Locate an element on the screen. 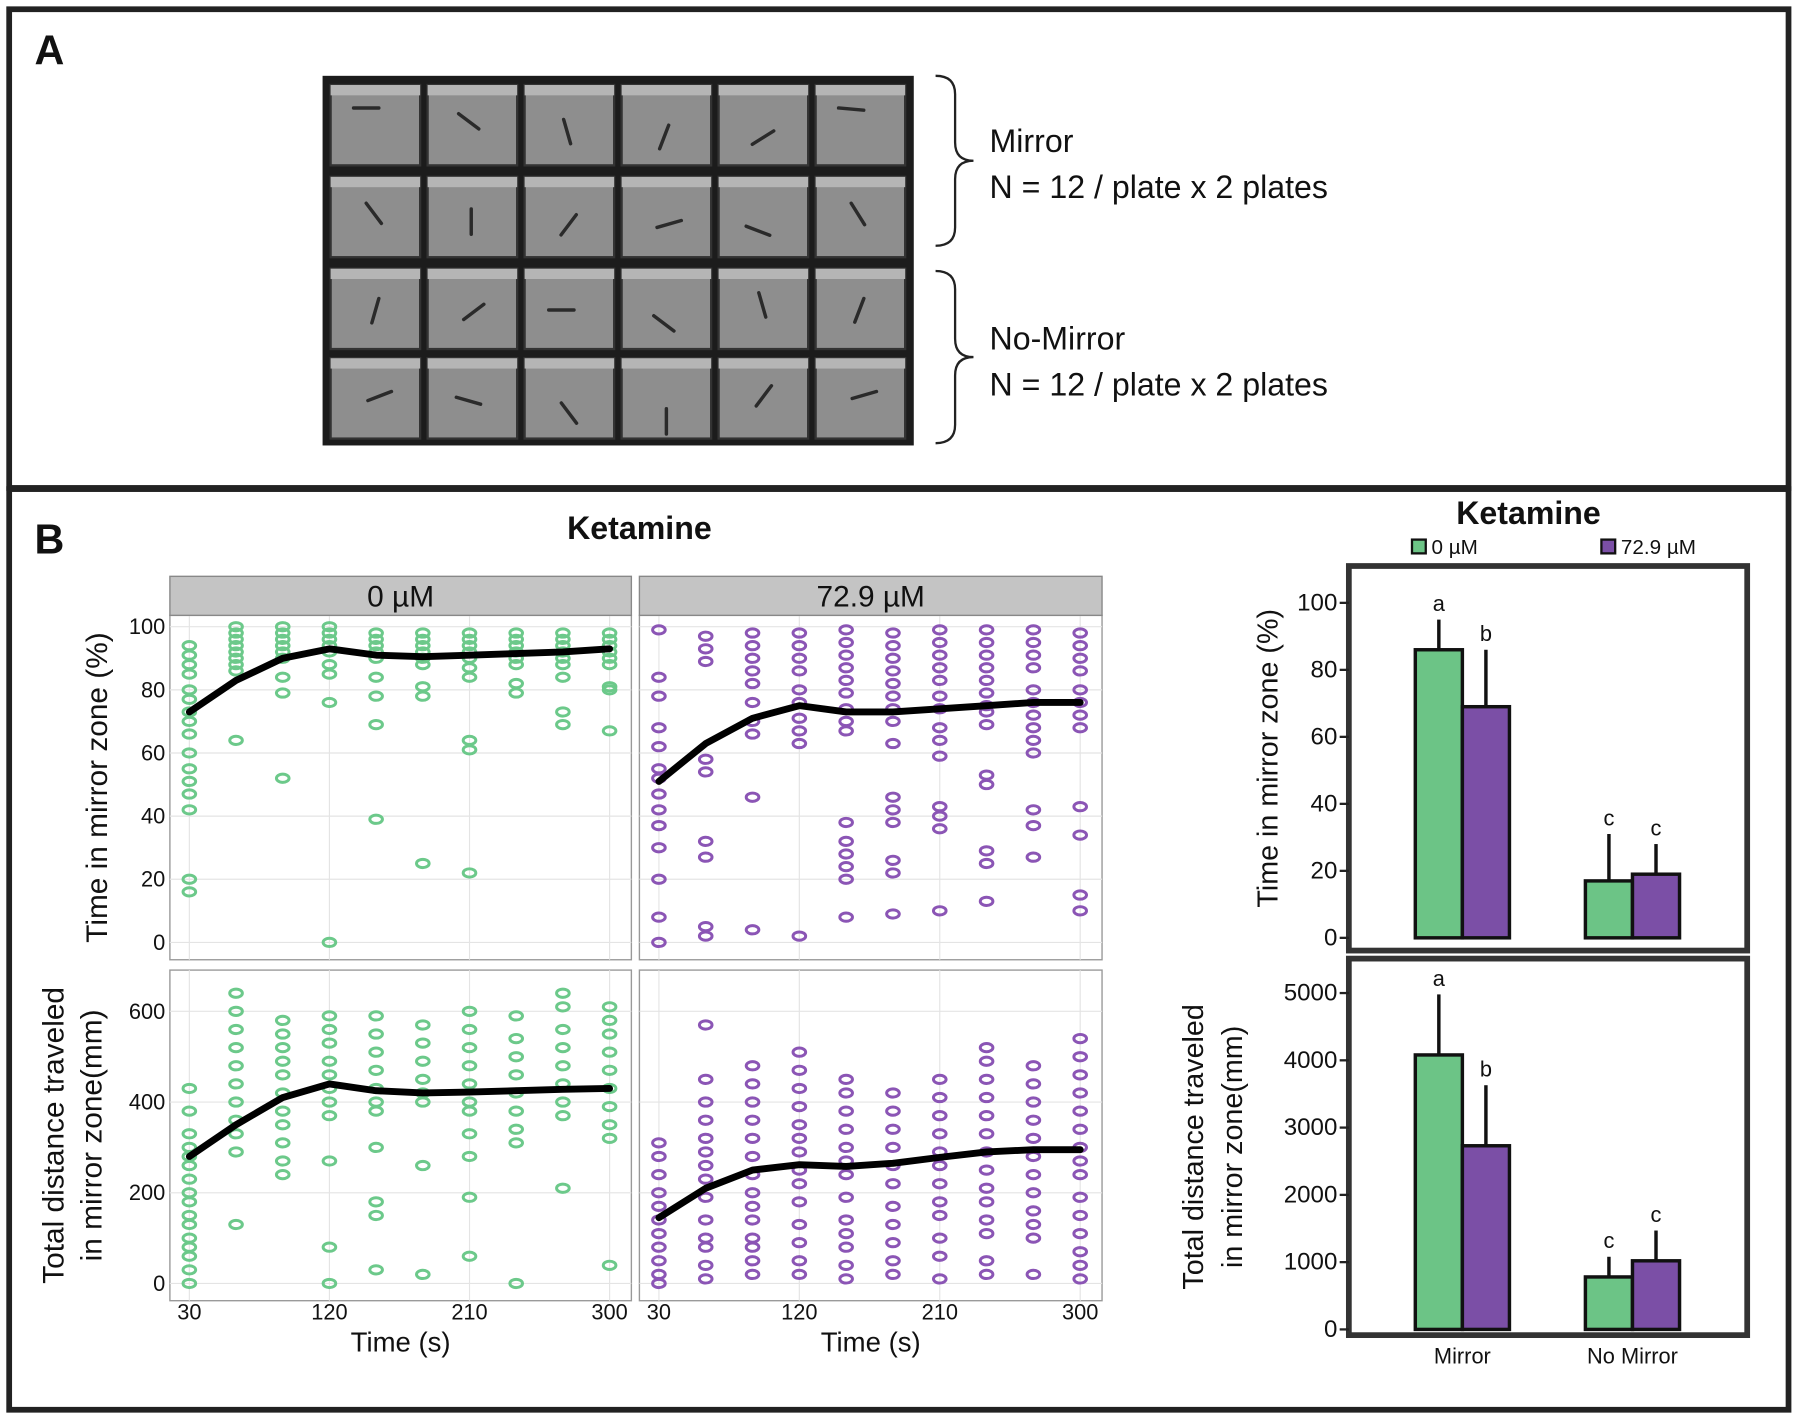 This screenshot has width=1800, height=1419. y-tick-label: 20 is located at coordinates (153, 879).